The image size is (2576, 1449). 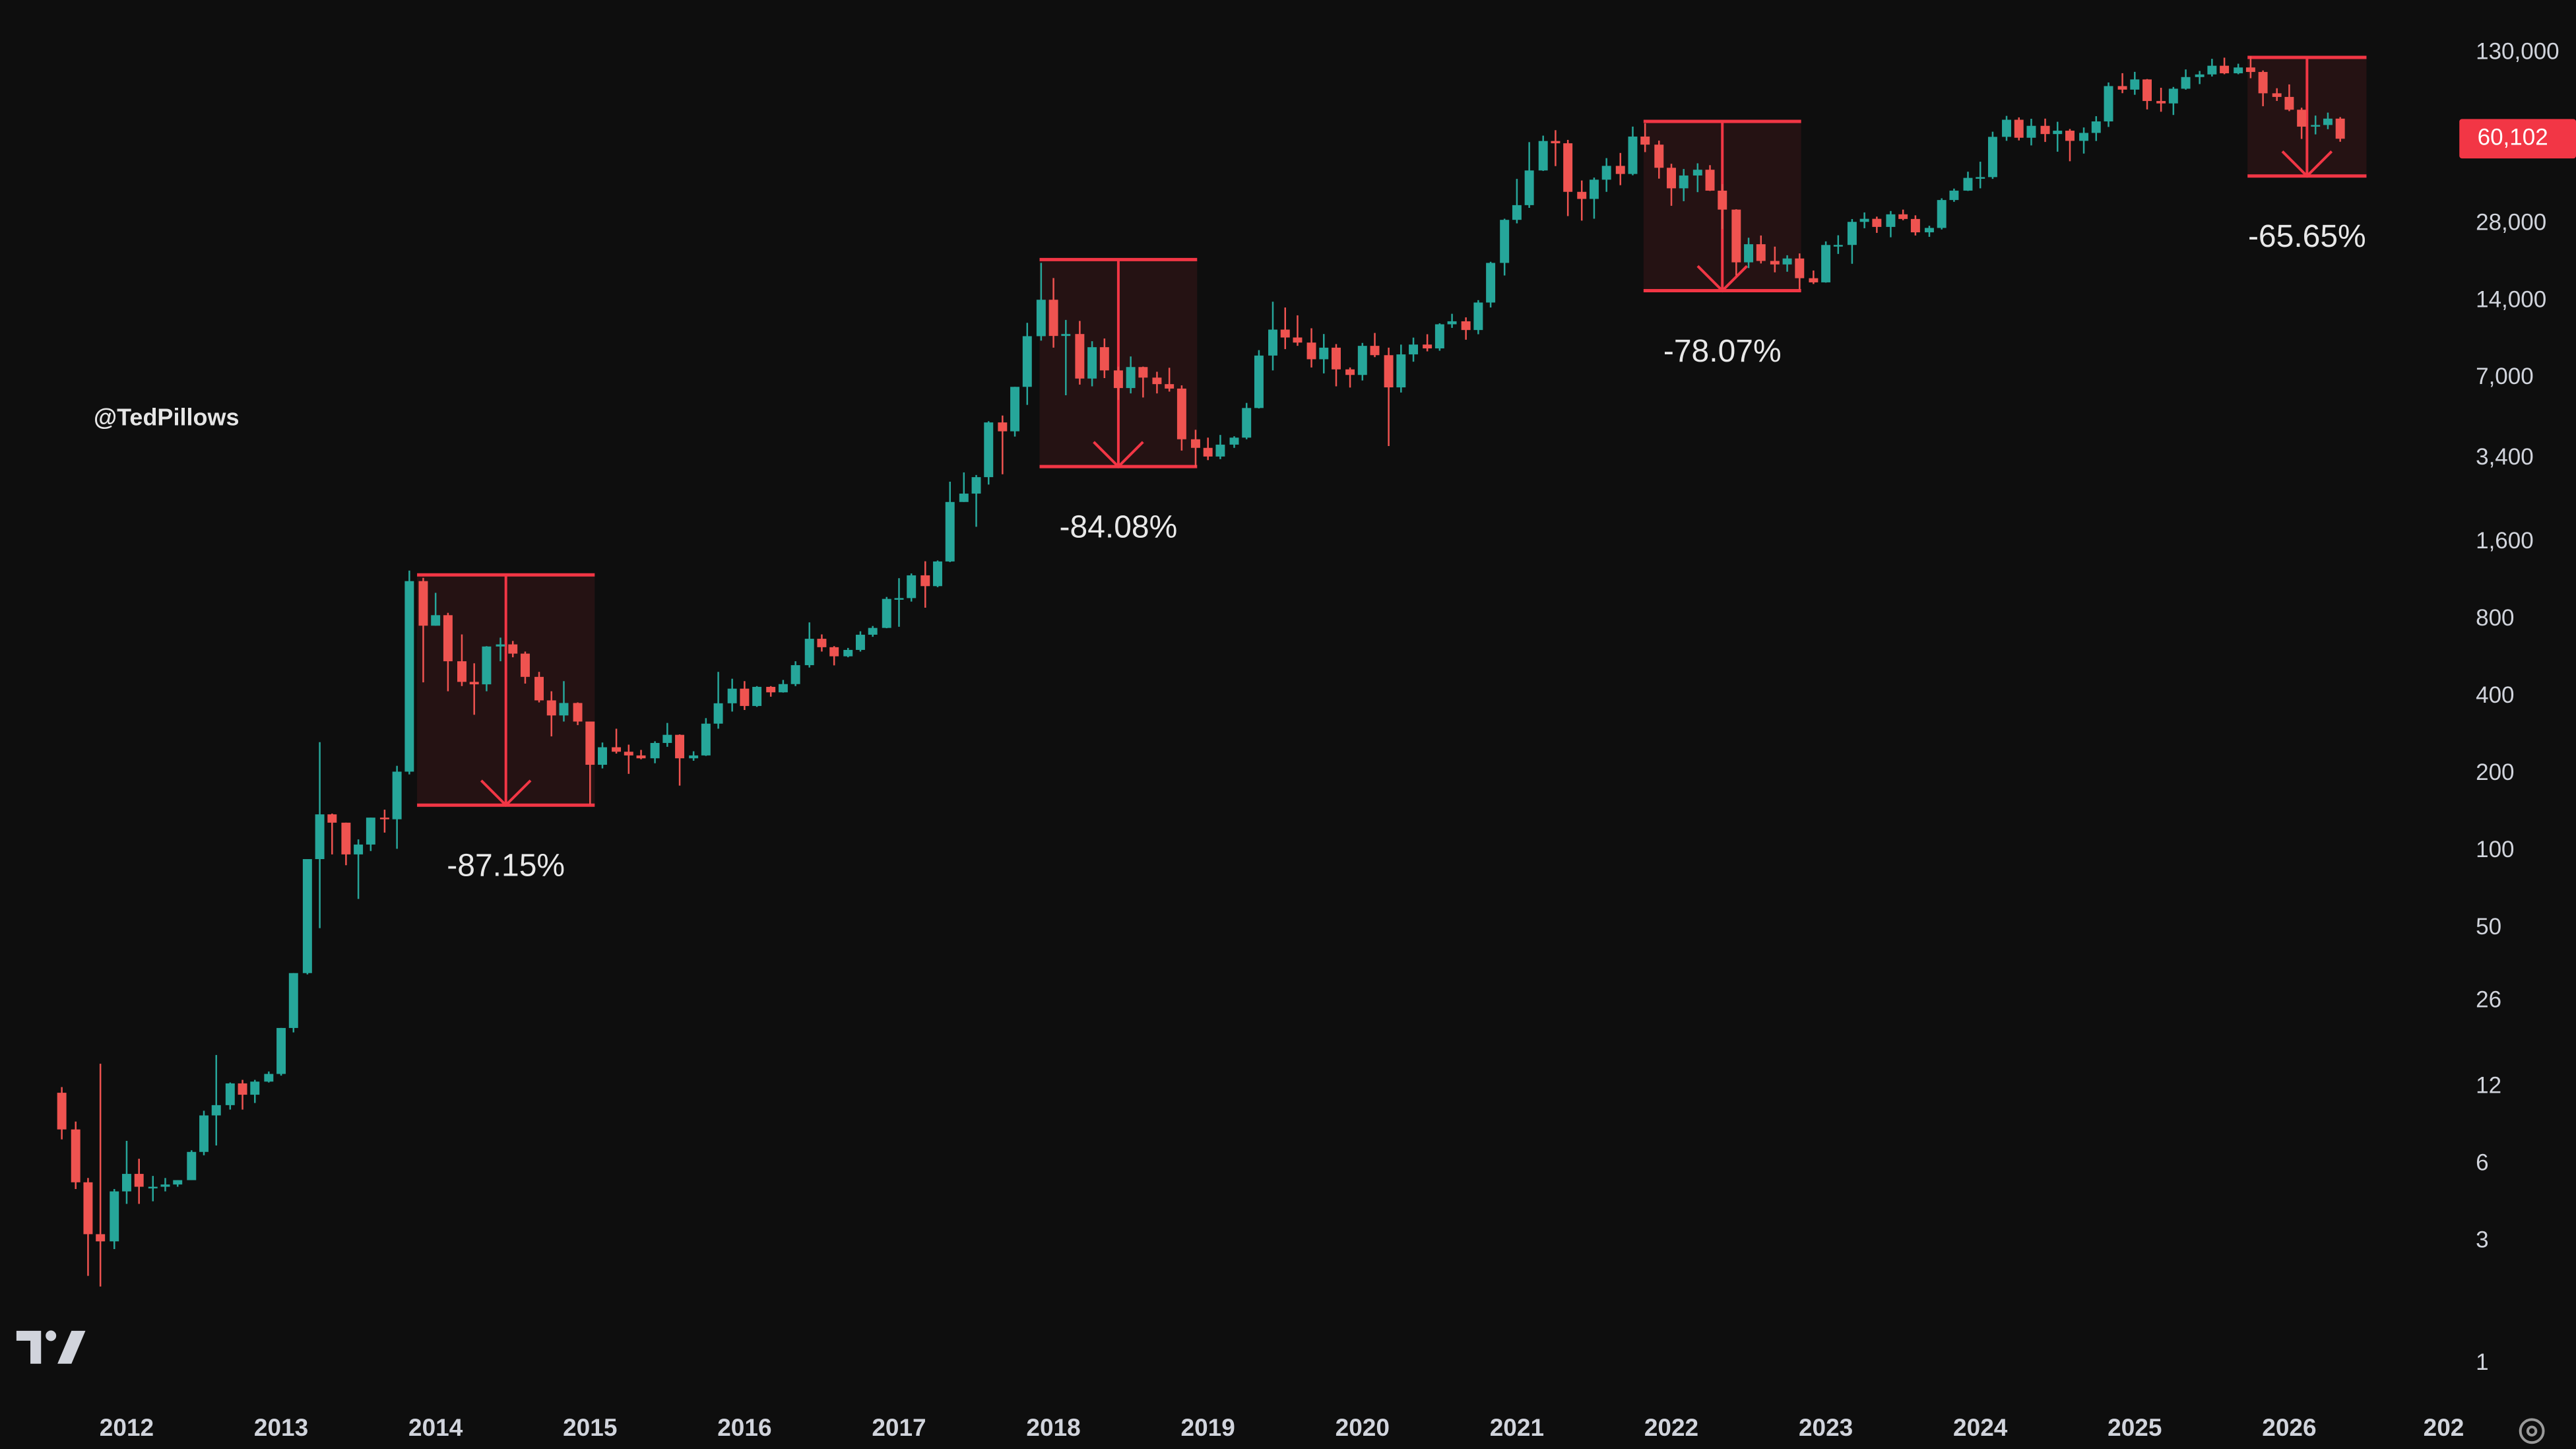 I want to click on x-tick-label: 2023, so click(x=1826, y=1427).